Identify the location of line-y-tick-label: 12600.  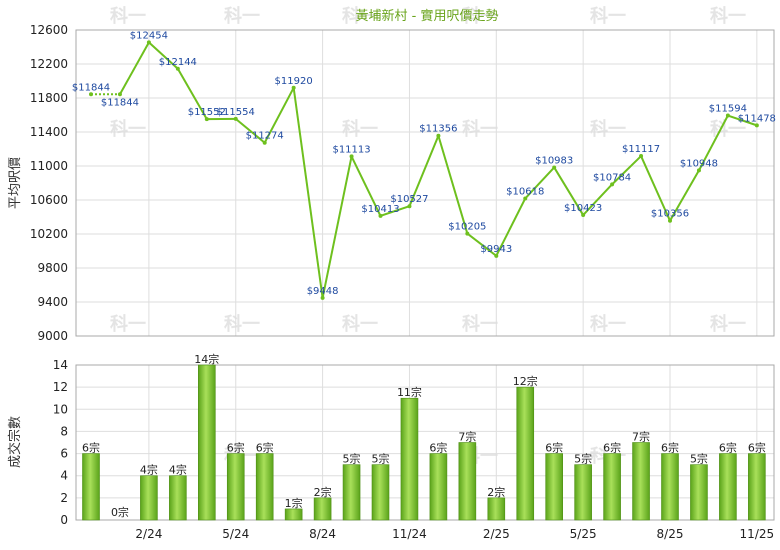
(49, 30).